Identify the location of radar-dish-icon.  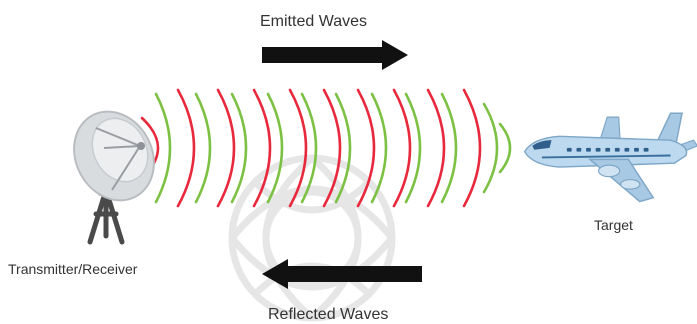
(114, 177).